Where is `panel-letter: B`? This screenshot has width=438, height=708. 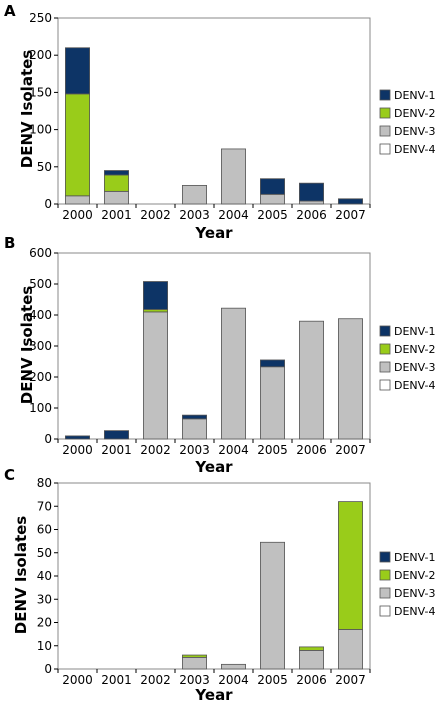
panel-letter: B is located at coordinates (9, 243).